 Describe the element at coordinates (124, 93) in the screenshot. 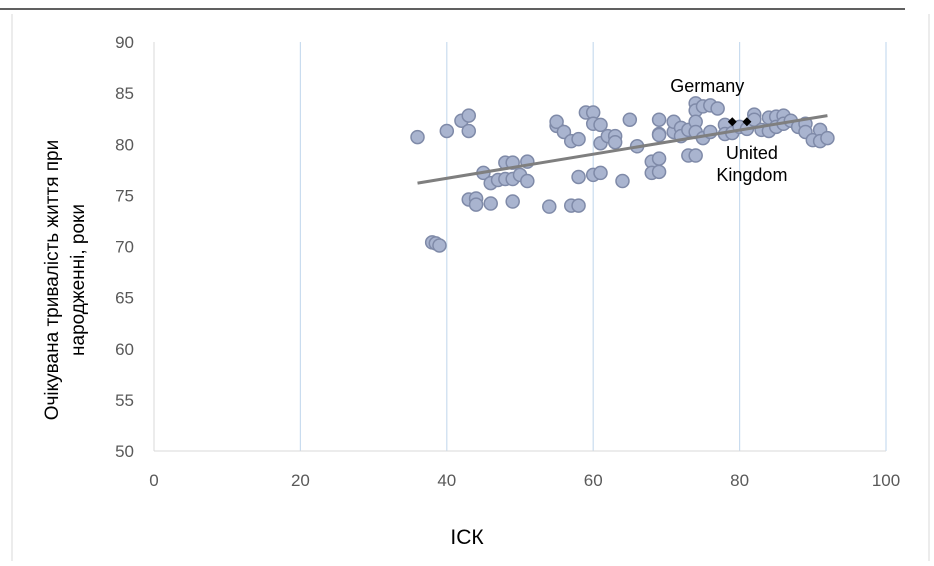

I see `y-tick-label-85: 85` at that location.